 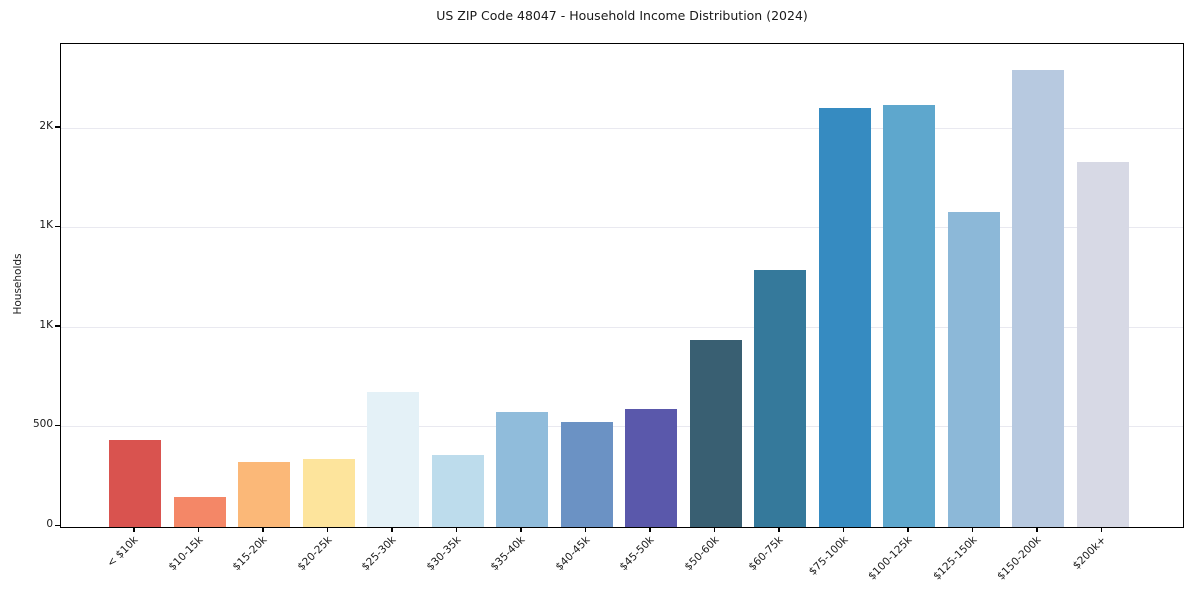 What do you see at coordinates (42, 424) in the screenshot?
I see `y-tick-label: 500` at bounding box center [42, 424].